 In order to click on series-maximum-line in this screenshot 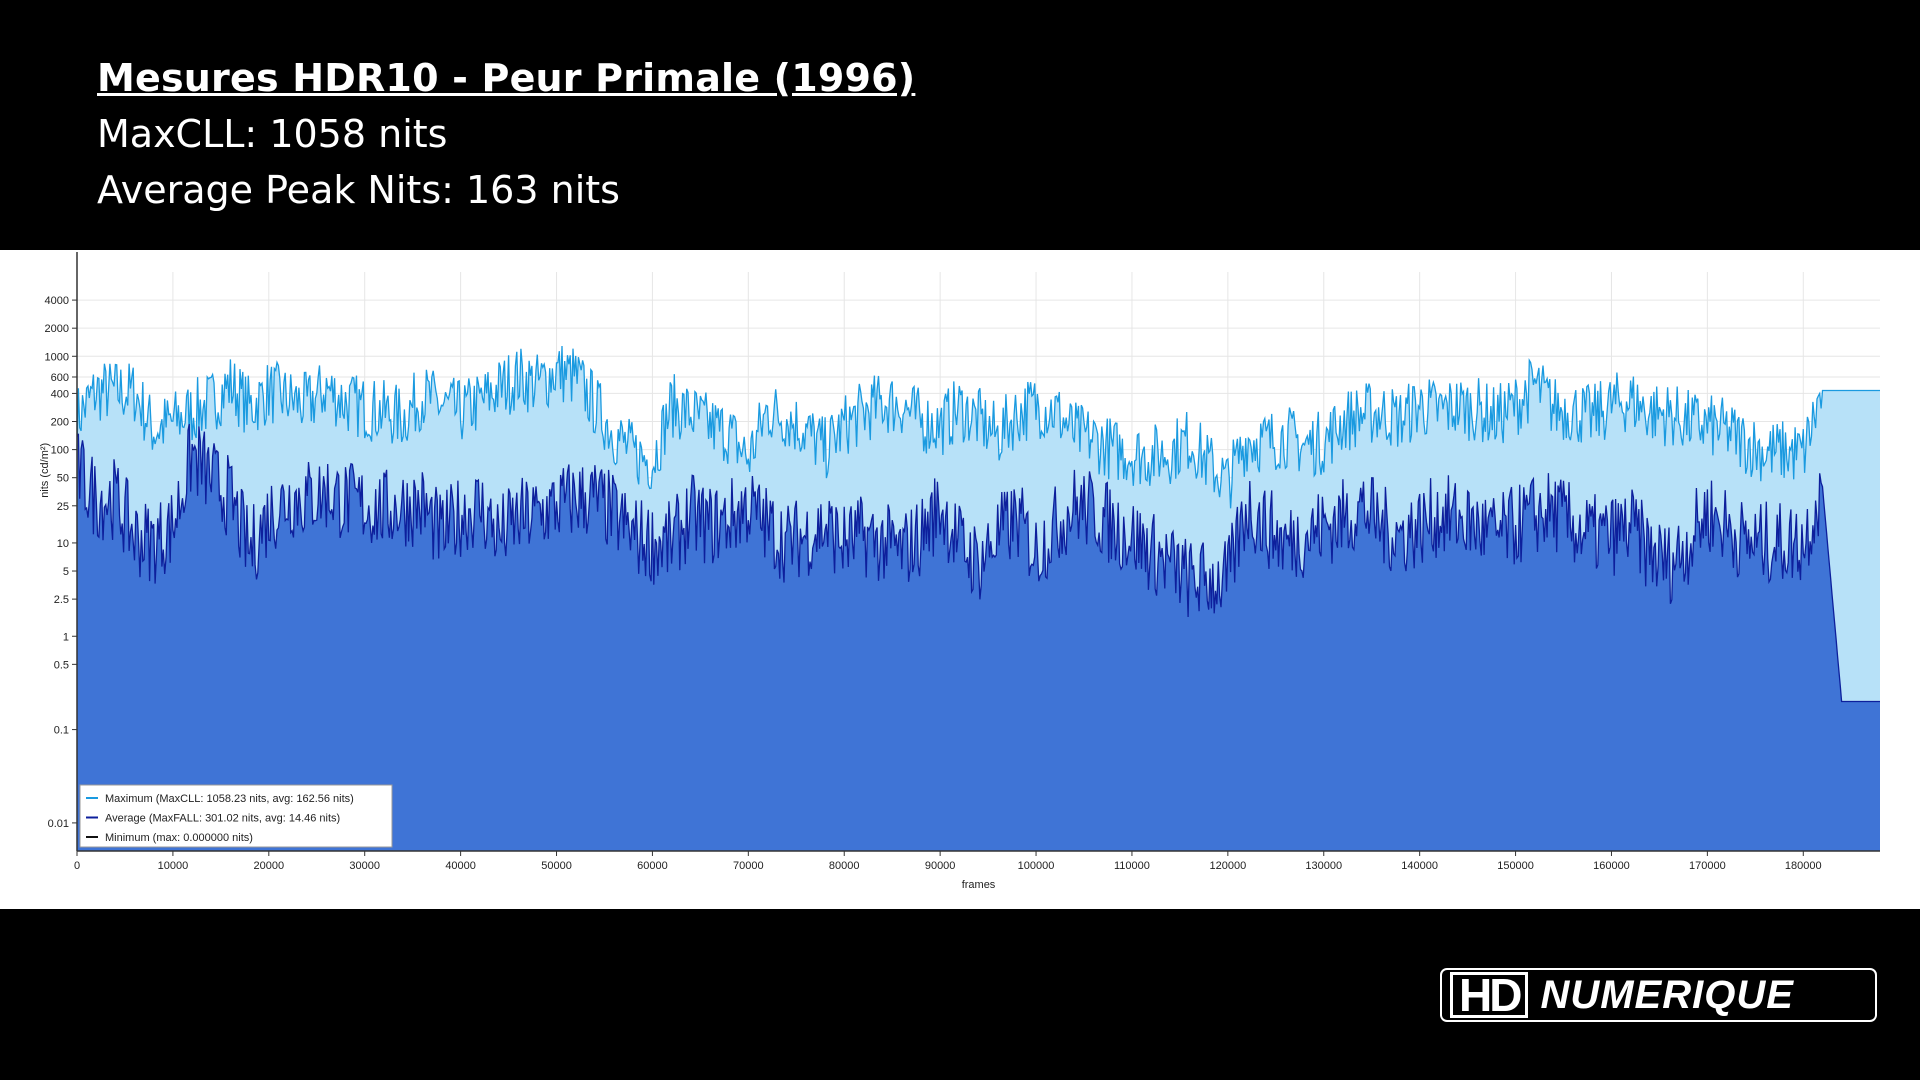, I will do `click(978, 427)`.